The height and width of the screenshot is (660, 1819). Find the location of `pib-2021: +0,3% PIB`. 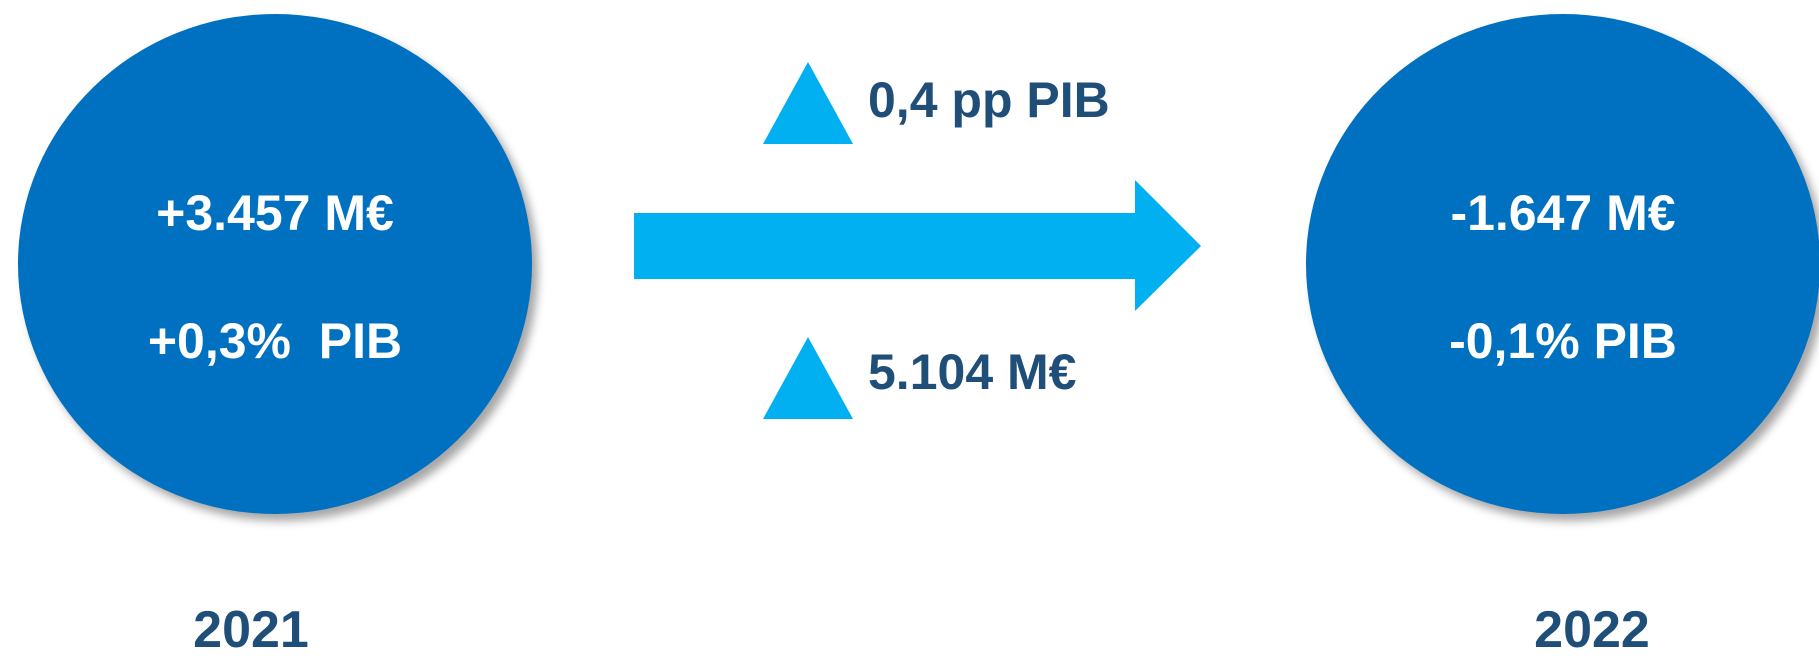

pib-2021: +0,3% PIB is located at coordinates (275, 341).